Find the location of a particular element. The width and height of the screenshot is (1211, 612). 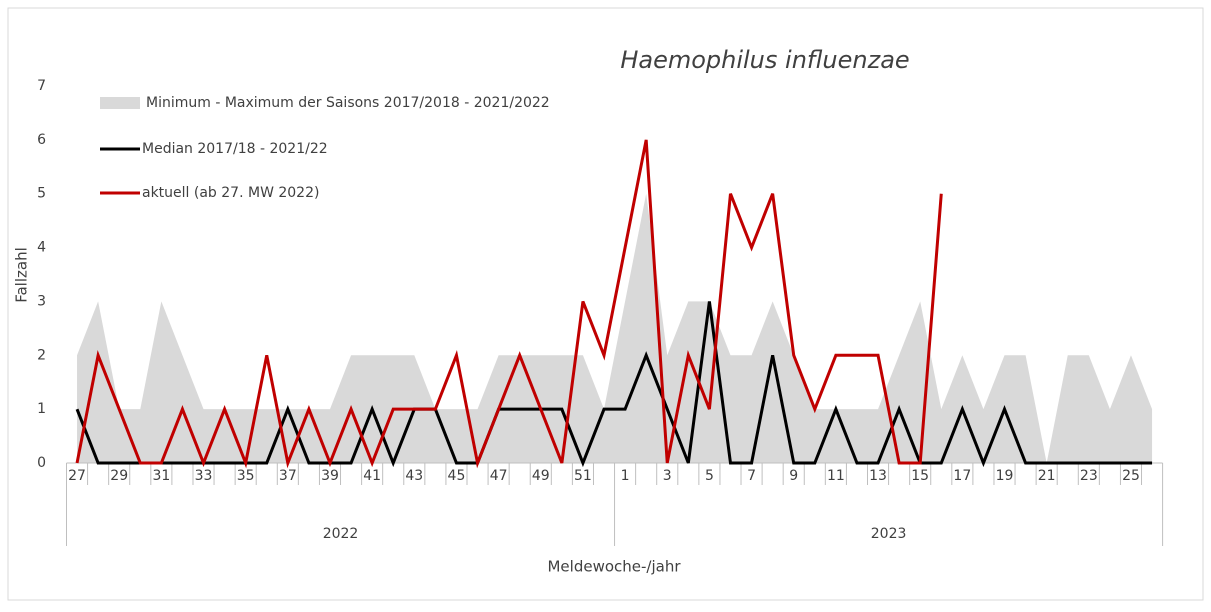

x-tick-label: 47 is located at coordinates (499, 476).